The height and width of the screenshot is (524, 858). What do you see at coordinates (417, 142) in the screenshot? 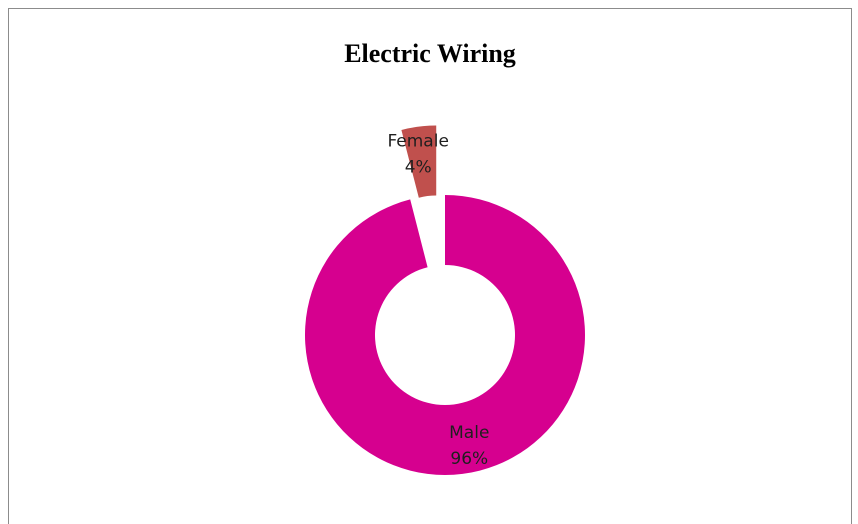
I see `slice-label-female-category: Female` at bounding box center [417, 142].